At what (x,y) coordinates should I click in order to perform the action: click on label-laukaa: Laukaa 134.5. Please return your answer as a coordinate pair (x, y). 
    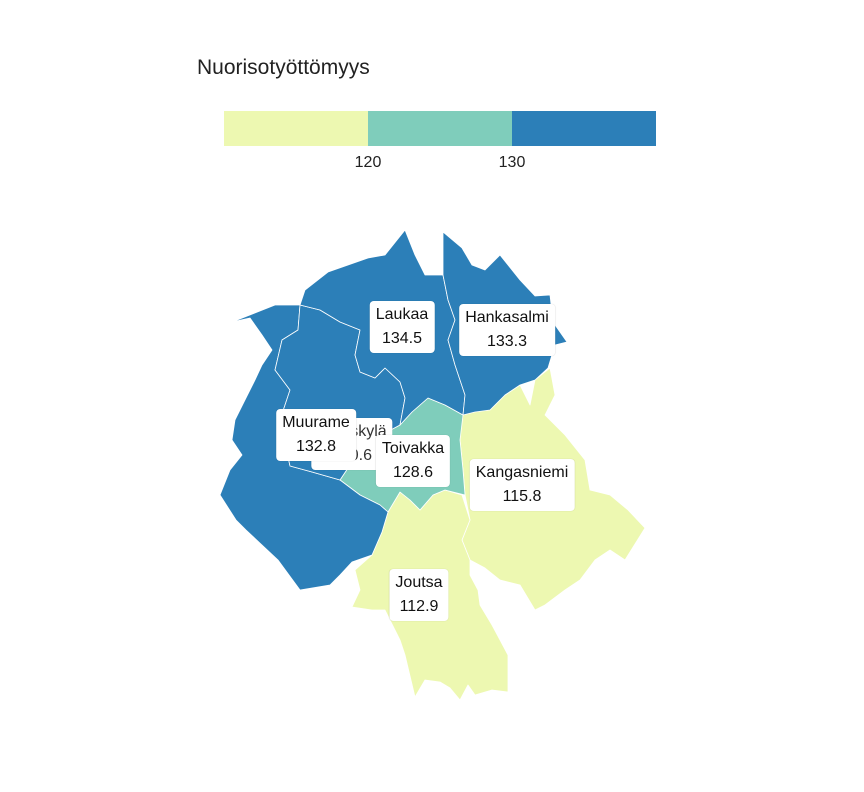
    Looking at the image, I should click on (402, 327).